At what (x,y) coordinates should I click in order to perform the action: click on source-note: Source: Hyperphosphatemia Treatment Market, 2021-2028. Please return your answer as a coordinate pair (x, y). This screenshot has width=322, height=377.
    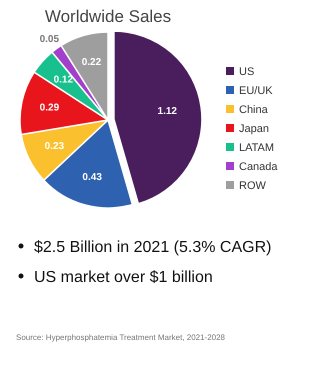
    Looking at the image, I should click on (121, 337).